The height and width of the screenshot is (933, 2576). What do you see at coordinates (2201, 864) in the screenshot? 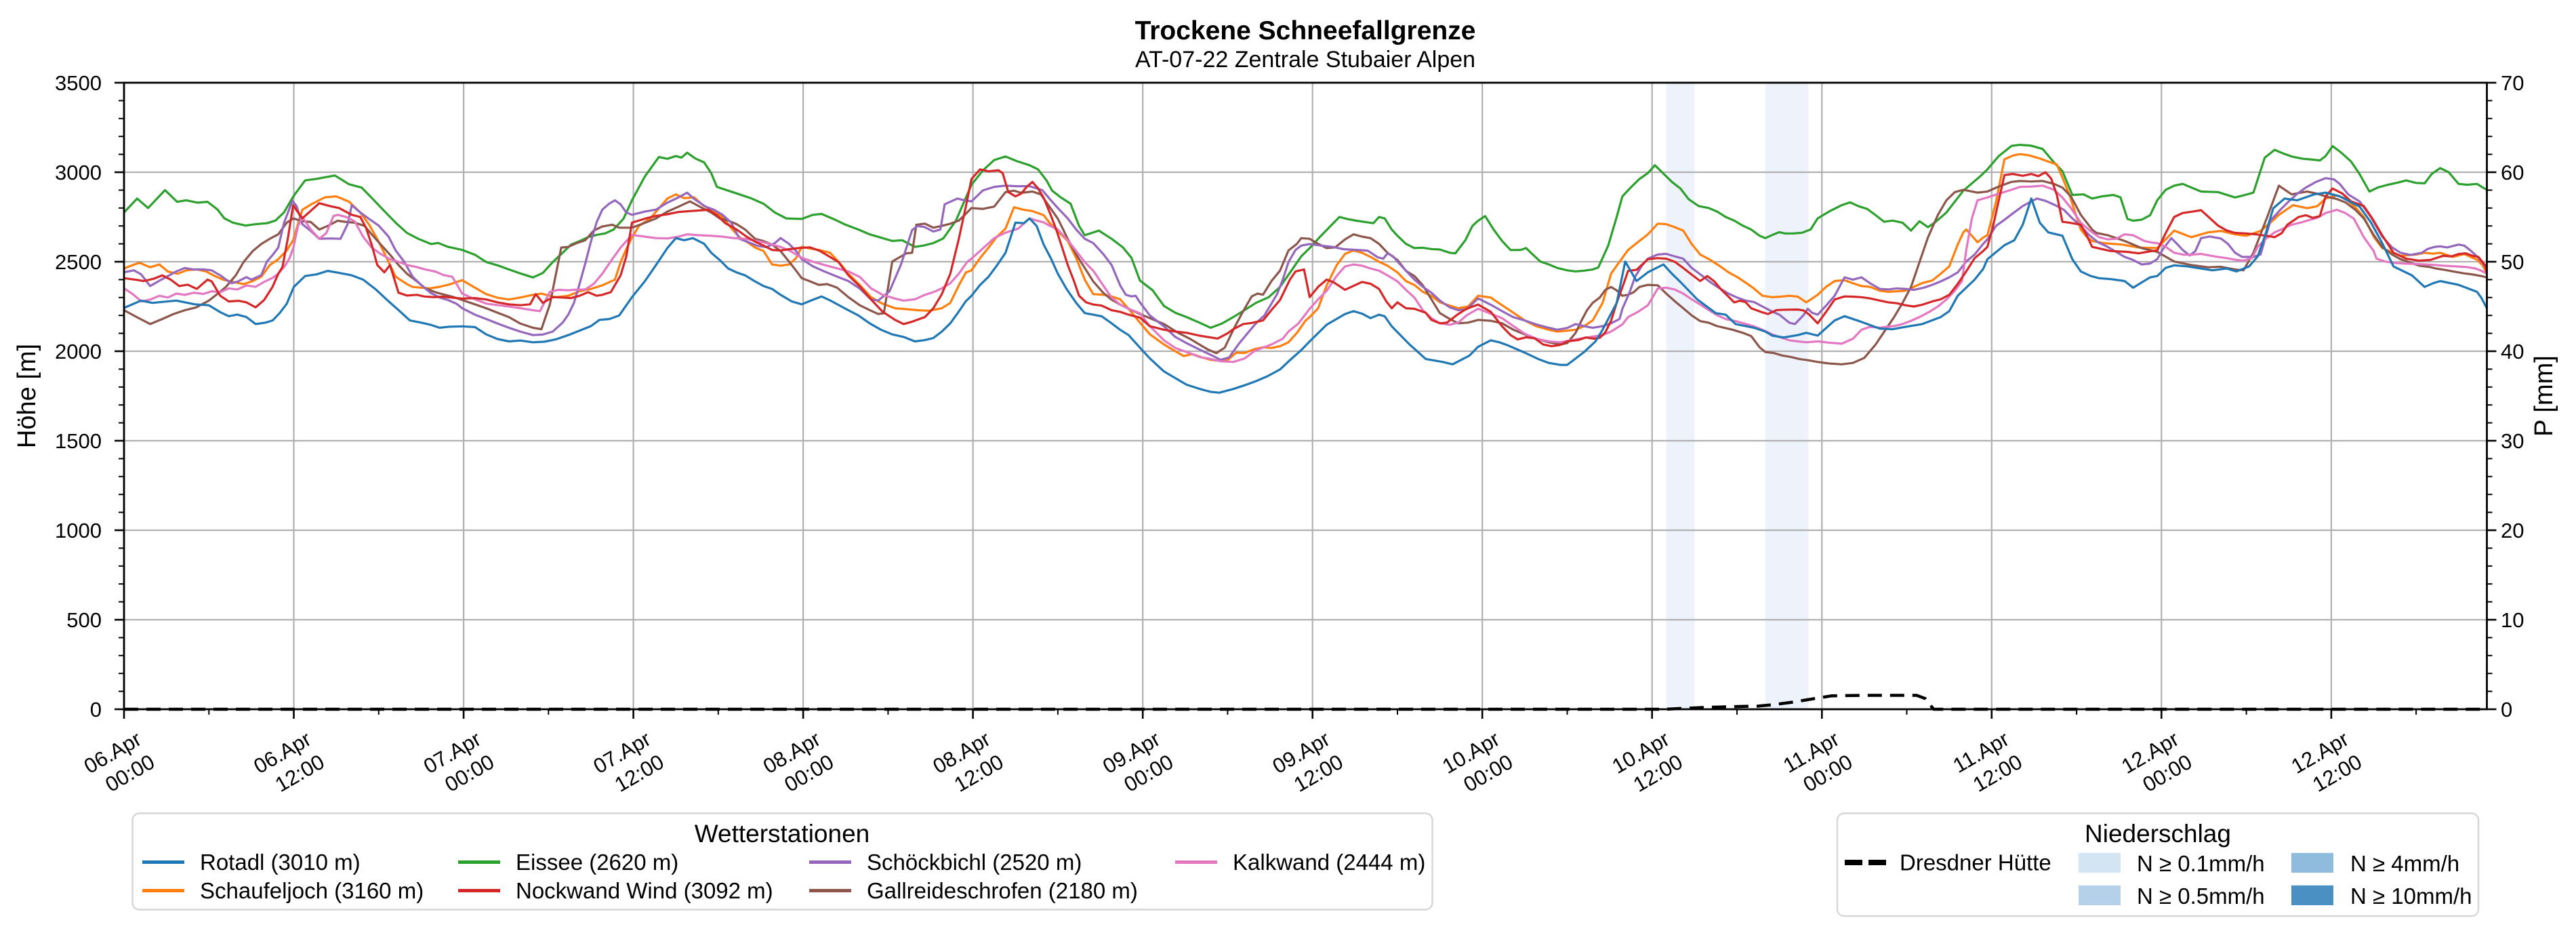
I see `svg-text: N ≥ 0.1mm/h` at bounding box center [2201, 864].